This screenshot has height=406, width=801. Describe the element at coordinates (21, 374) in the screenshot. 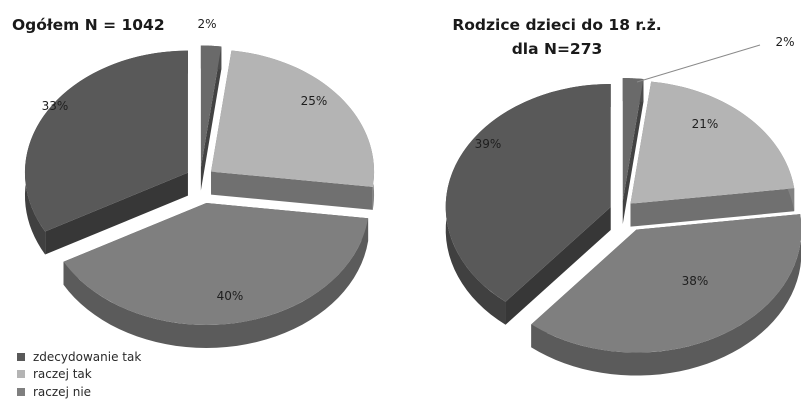

I see `legend-swatch-raczej-tak` at that location.